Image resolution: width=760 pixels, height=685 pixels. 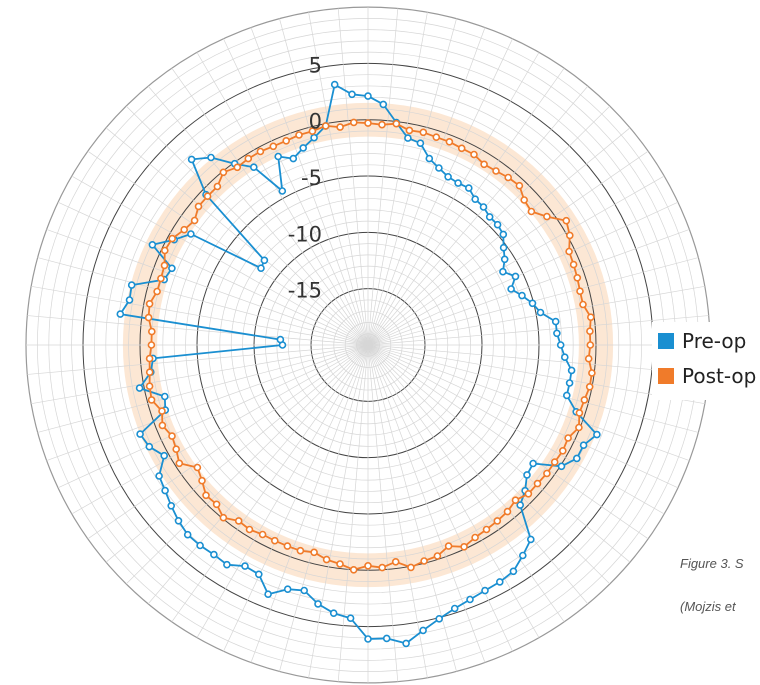 What do you see at coordinates (706, 361) in the screenshot?
I see `legend: Pre-op Post-op` at bounding box center [706, 361].